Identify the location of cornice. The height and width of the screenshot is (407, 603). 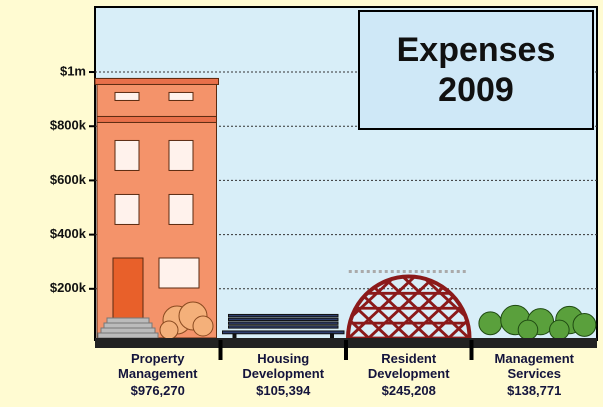
(156, 81).